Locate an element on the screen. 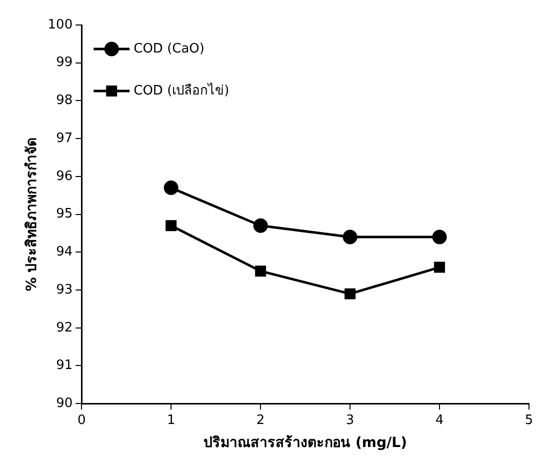 The image size is (547, 466). x-tick-label: 3 is located at coordinates (350, 420).